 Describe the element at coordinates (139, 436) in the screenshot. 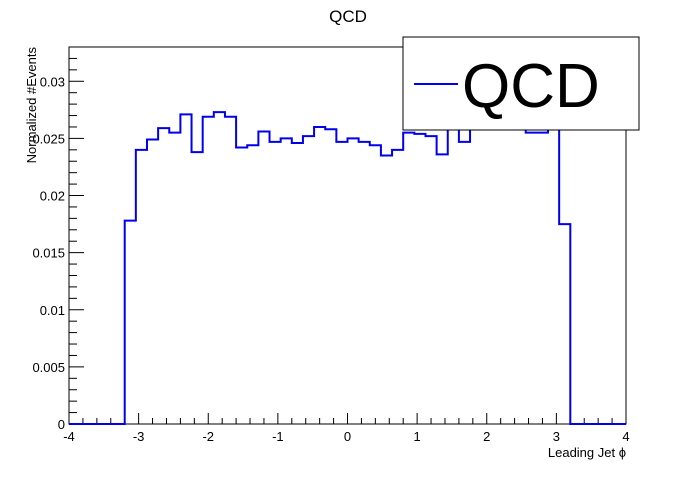

I see `x-tick-label: -3` at that location.